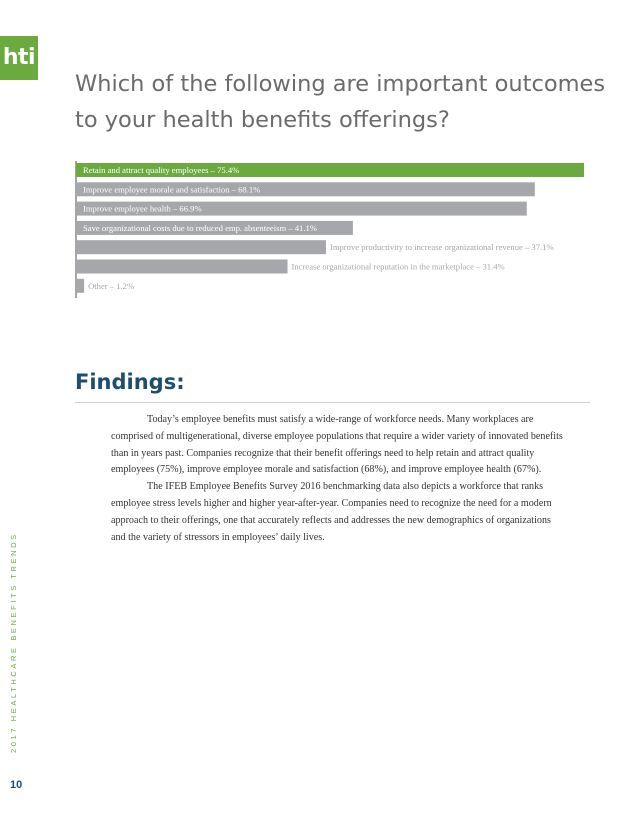  I want to click on findings-heading: Findings:, so click(130, 382).